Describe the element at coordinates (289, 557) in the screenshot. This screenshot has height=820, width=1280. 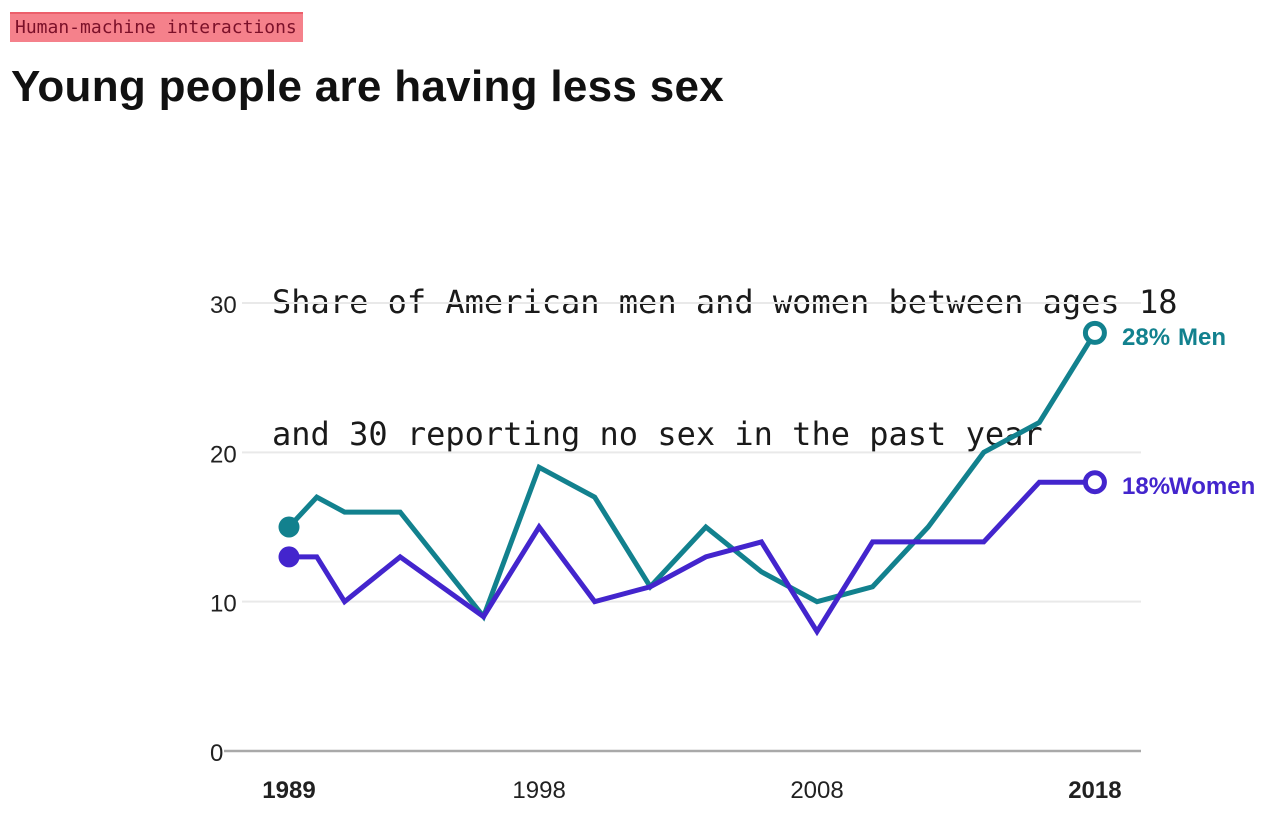
I see `series-start-dot-women` at that location.